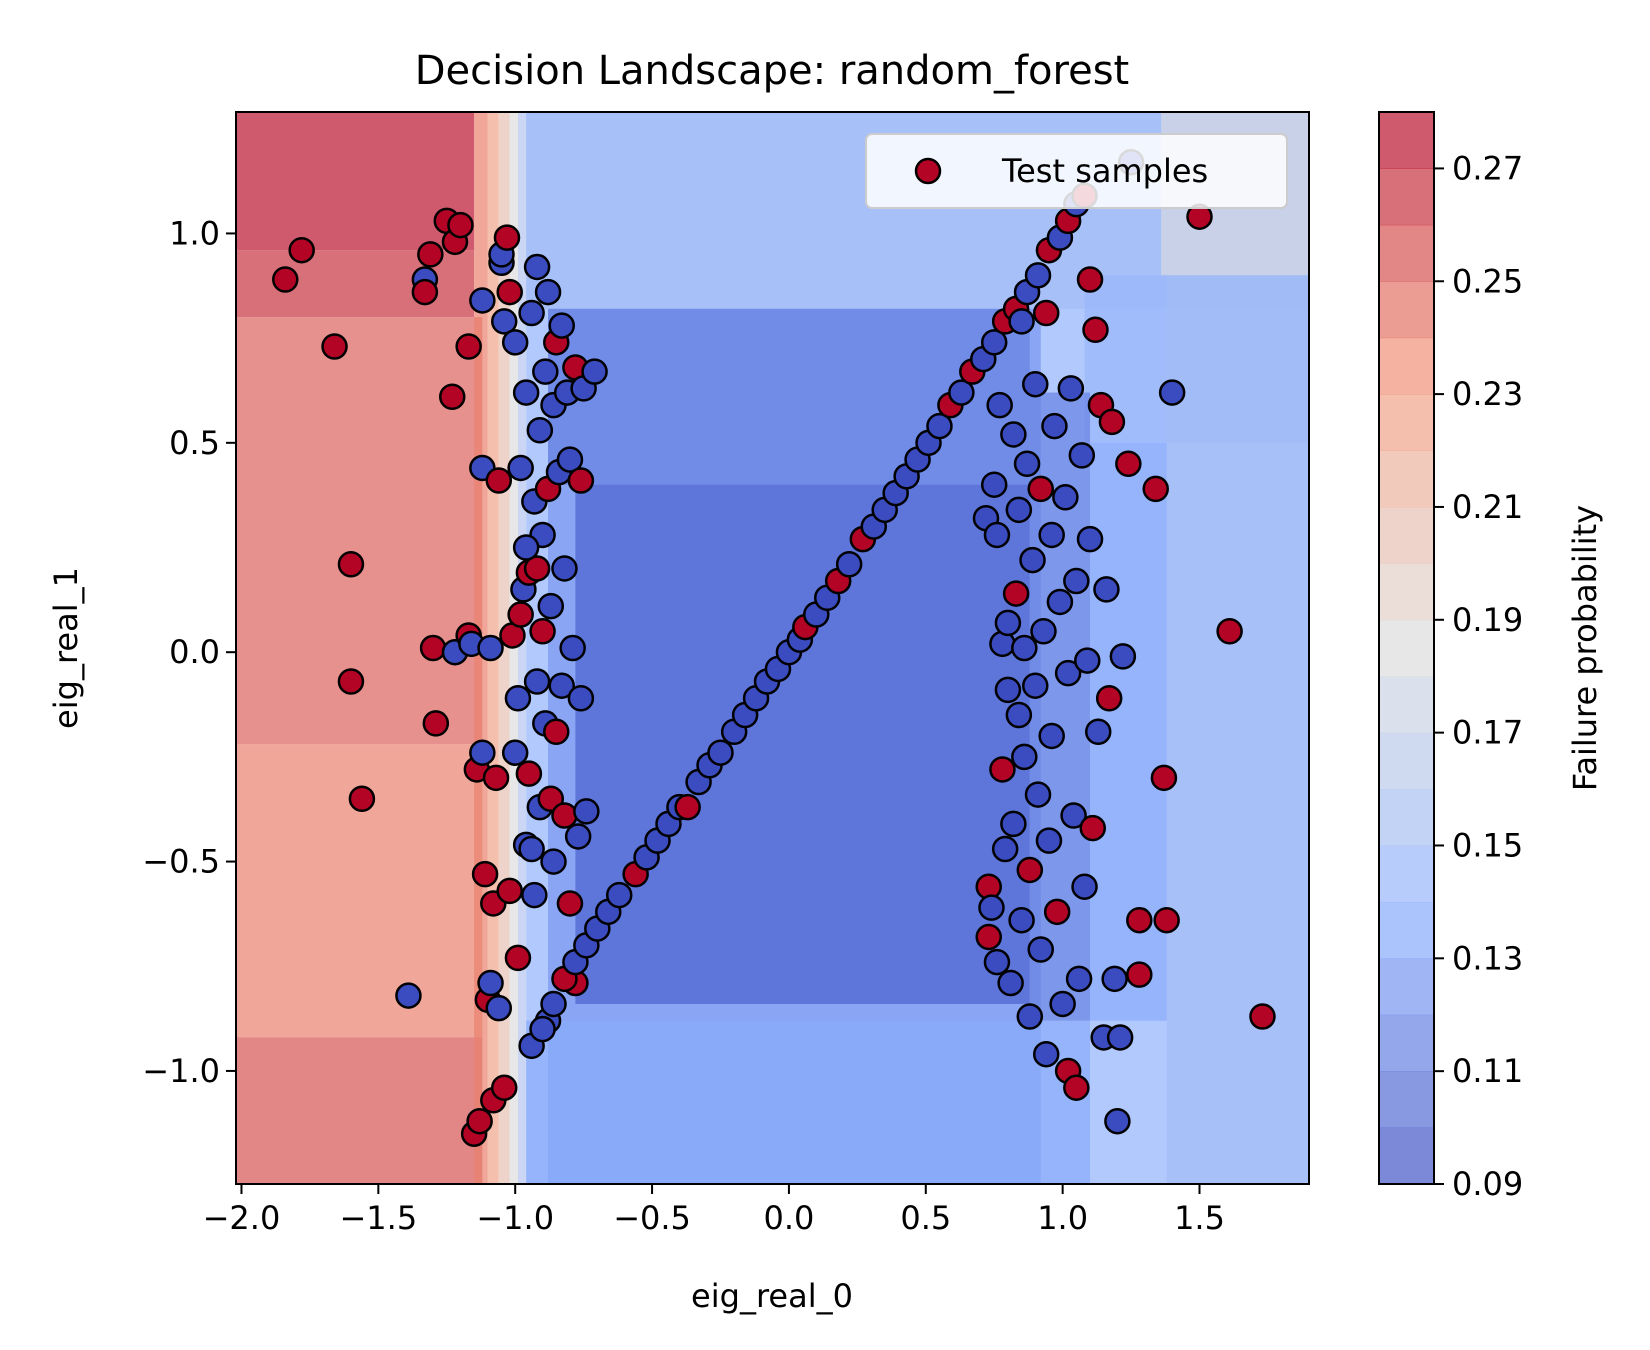  What do you see at coordinates (1487, 620) in the screenshot?
I see `colorbar-tick-label: 0.19` at bounding box center [1487, 620].